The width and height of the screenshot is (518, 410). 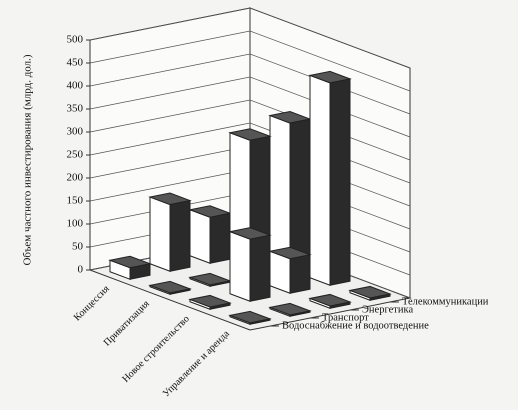 I want to click on y-tick-label: 50, so click(x=78, y=247).